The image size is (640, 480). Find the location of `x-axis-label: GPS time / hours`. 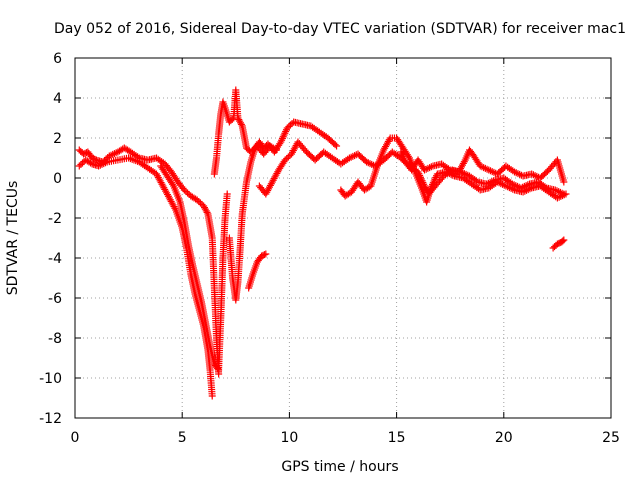

x-axis-label: GPS time / hours is located at coordinates (339, 467).